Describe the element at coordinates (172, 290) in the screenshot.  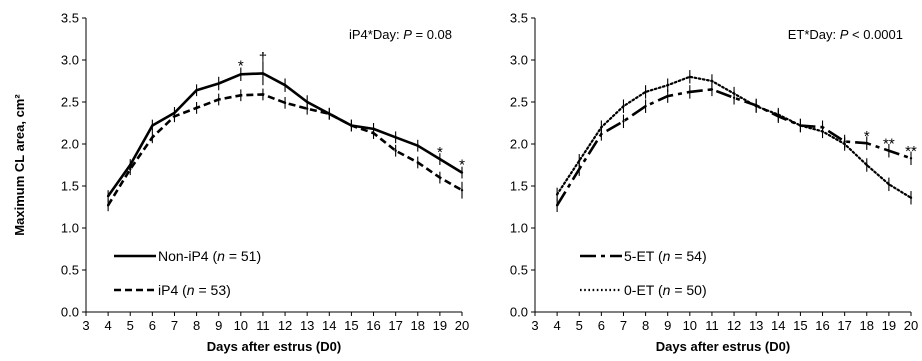
I see `legend-series-name: iP4 (` at that location.